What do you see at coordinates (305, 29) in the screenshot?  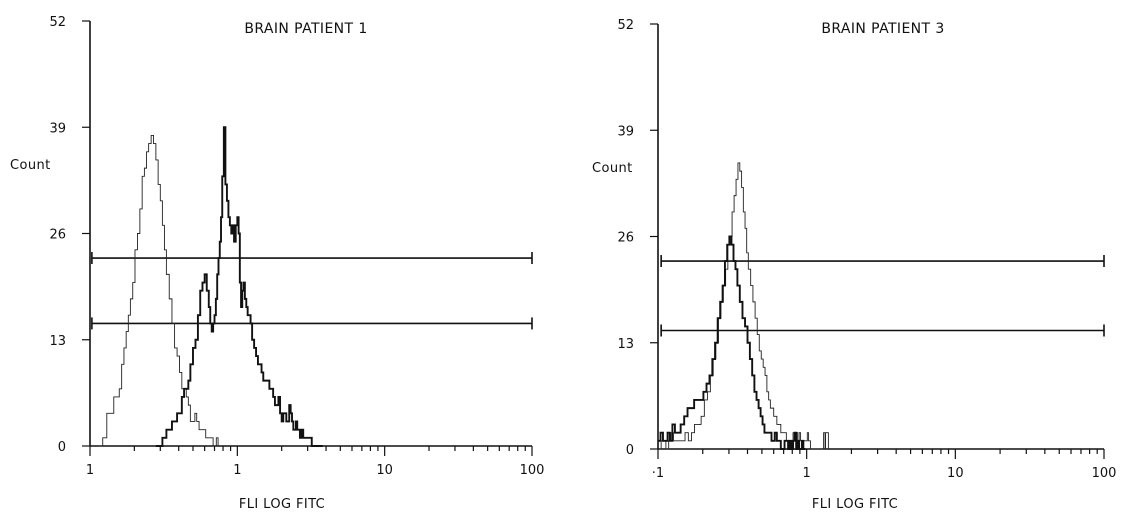 I see `chart-title: BRAIN PATIENT 1` at bounding box center [305, 29].